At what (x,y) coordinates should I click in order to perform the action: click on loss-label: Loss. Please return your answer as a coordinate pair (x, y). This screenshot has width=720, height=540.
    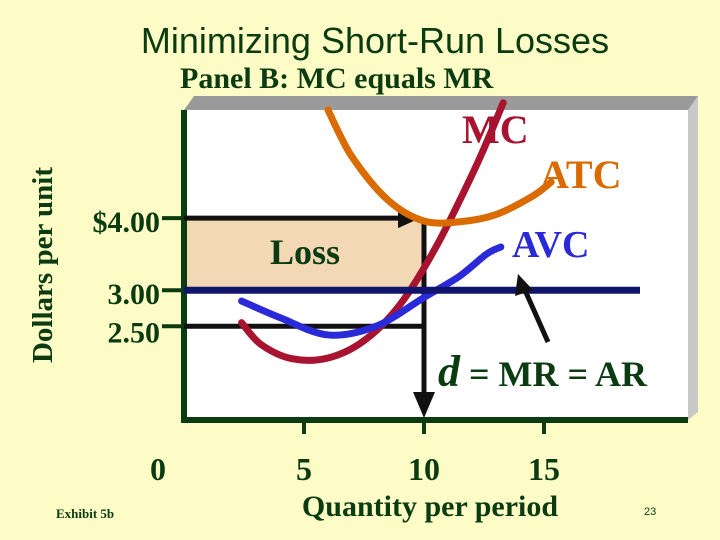
    Looking at the image, I should click on (305, 252).